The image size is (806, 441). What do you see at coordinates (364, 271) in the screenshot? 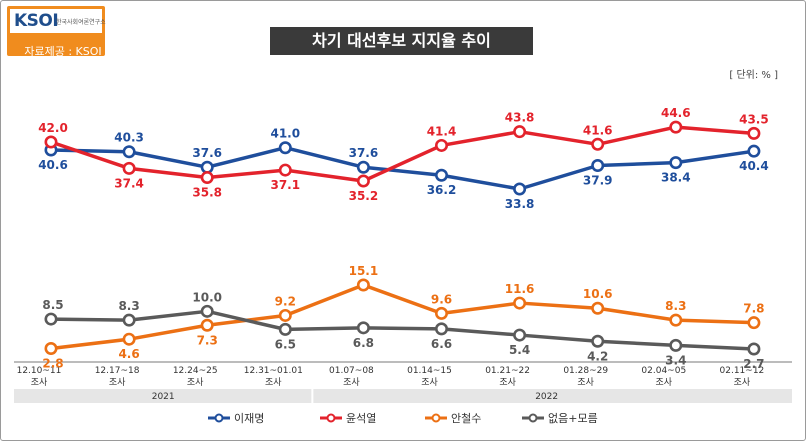
I see `data-label: 15.1` at bounding box center [364, 271].